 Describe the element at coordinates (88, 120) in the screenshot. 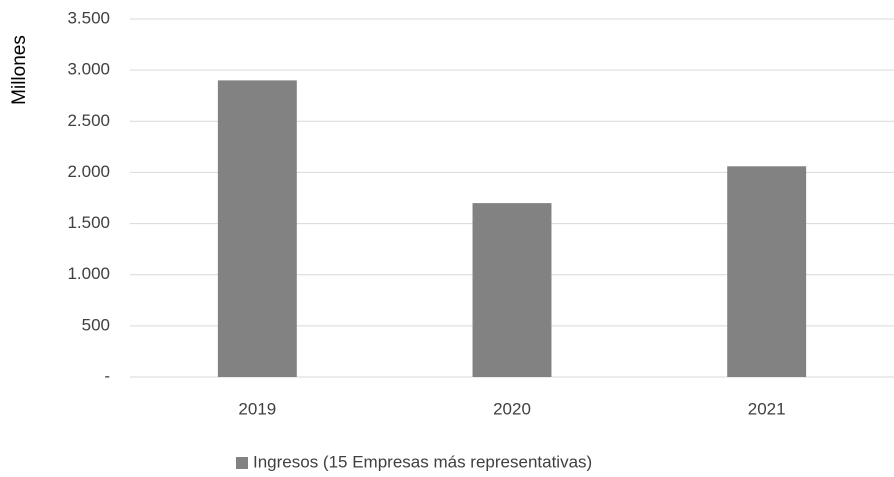

I see `y-tick-label: 2.500` at that location.